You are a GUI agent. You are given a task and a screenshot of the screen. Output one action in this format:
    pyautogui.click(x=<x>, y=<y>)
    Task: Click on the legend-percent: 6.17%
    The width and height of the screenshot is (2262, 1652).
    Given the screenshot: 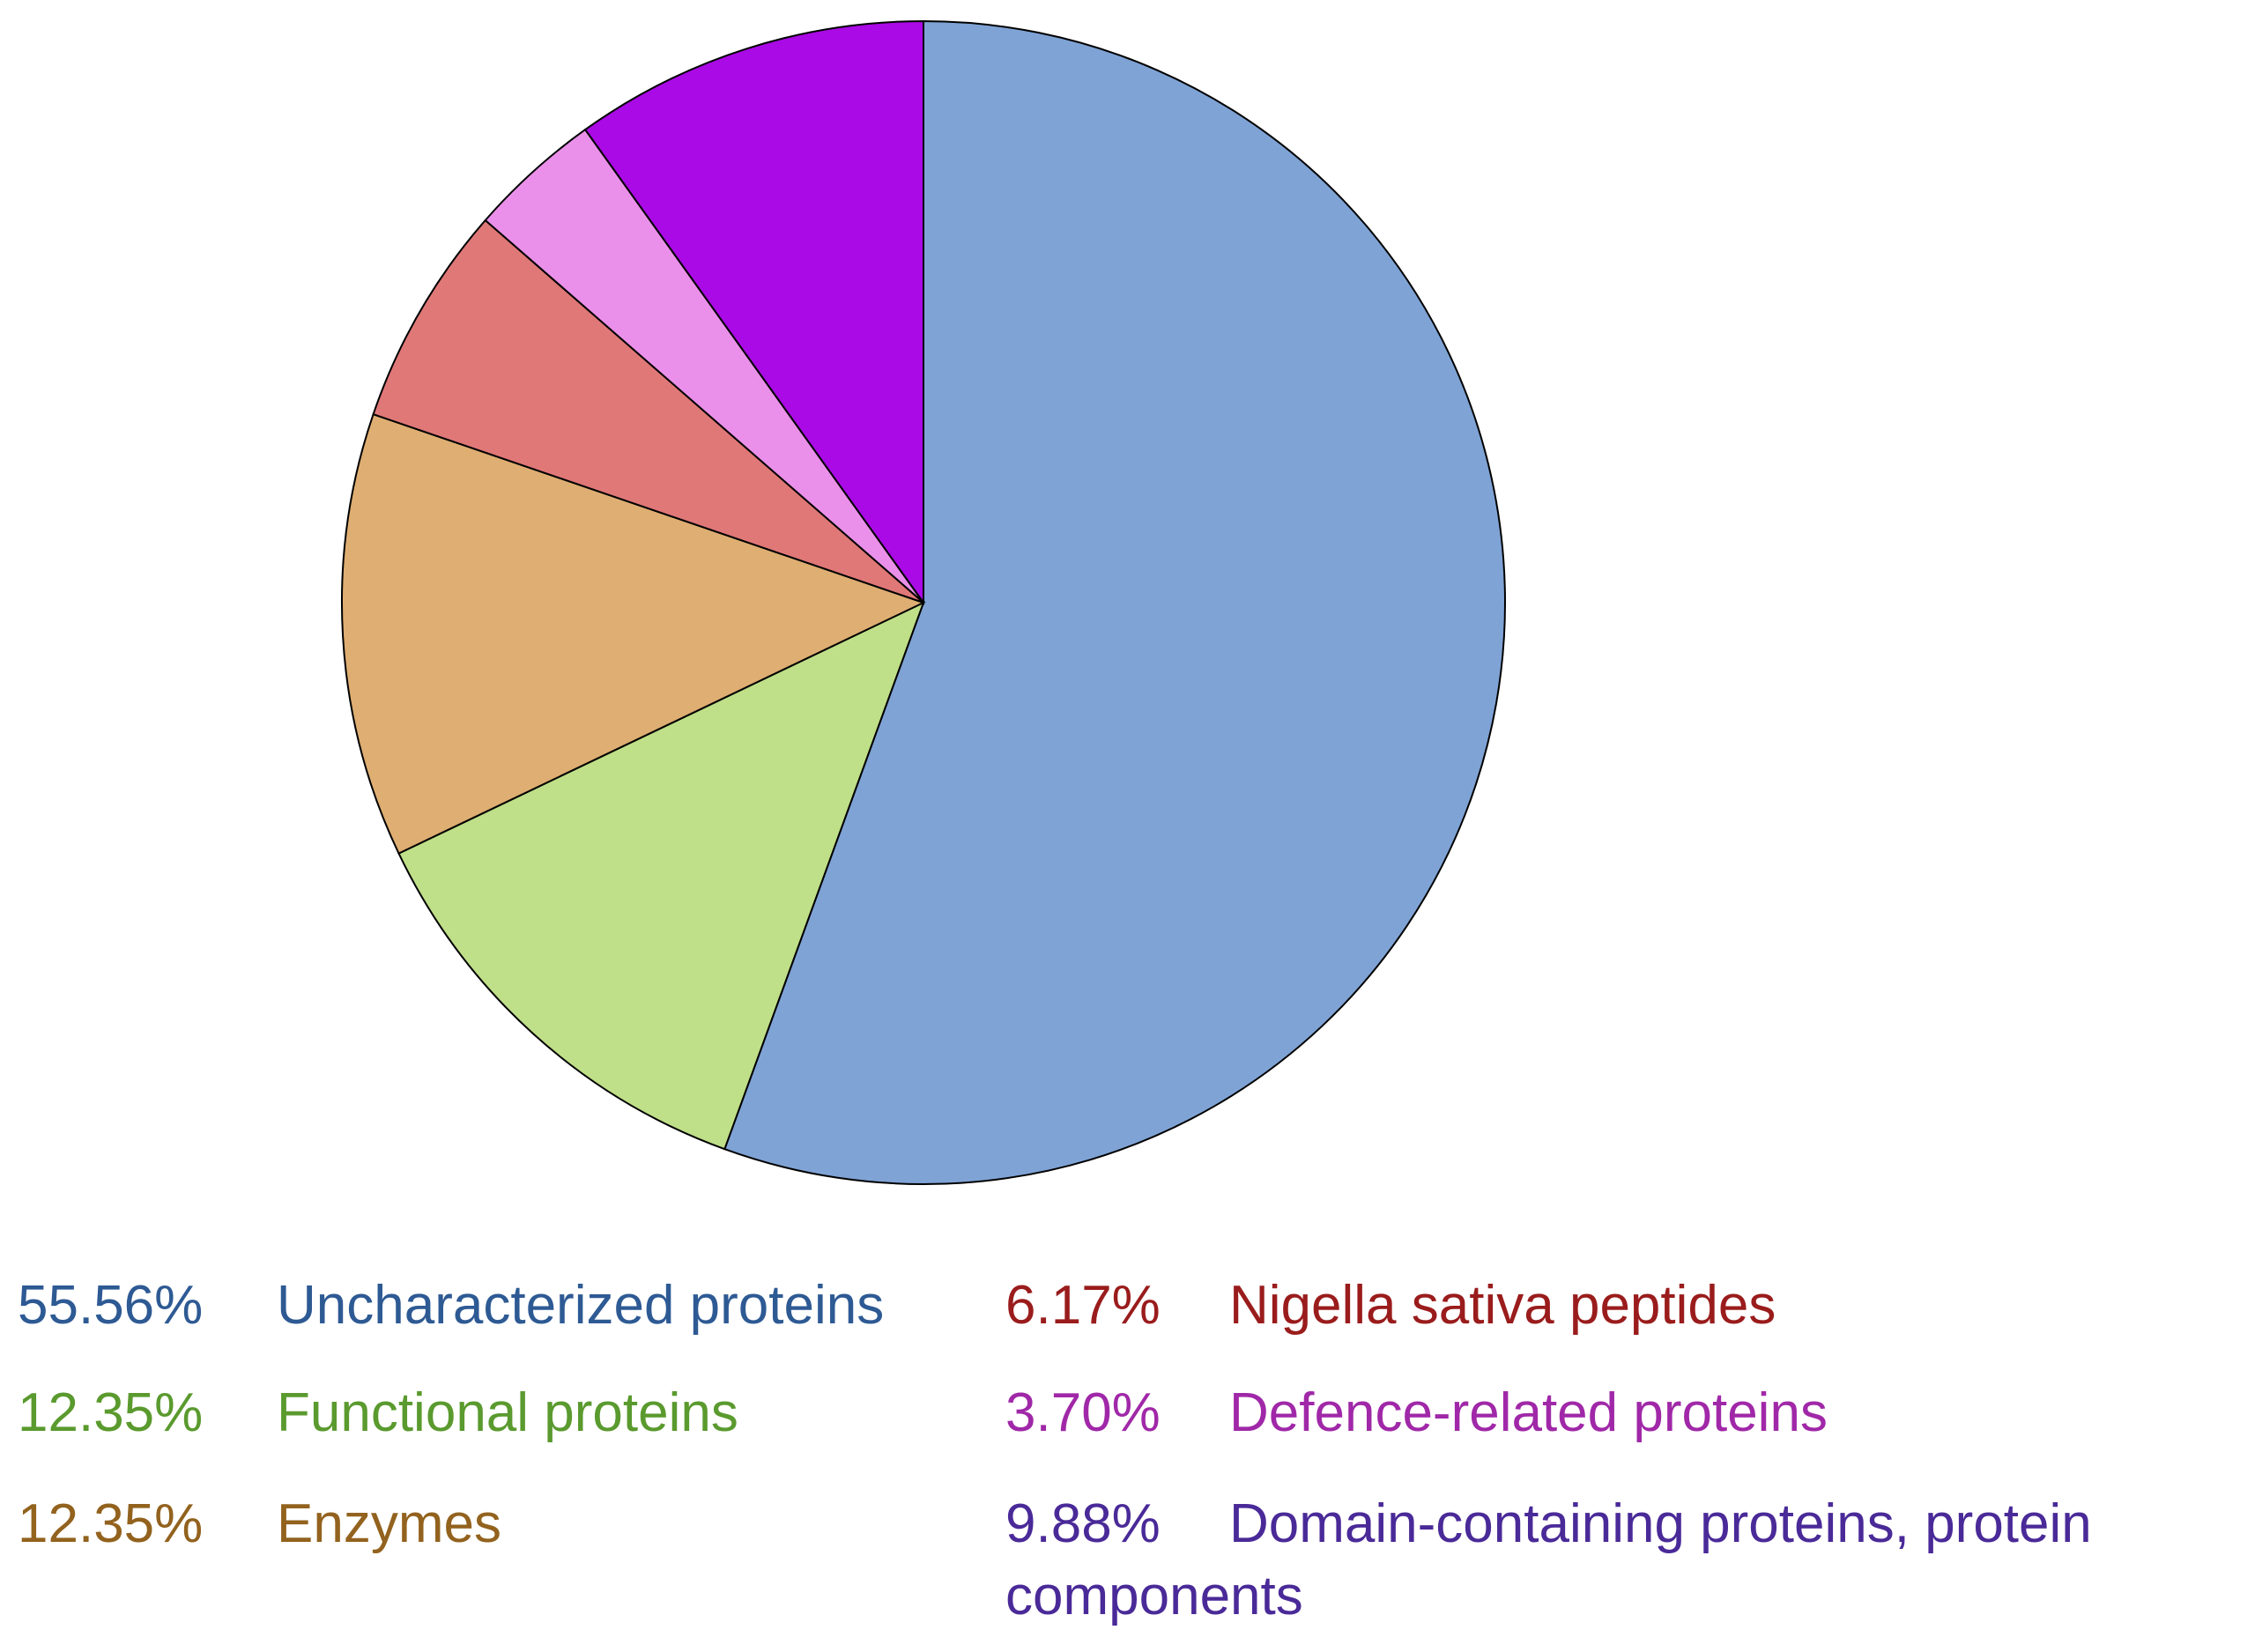 What is the action you would take?
    pyautogui.click(x=1083, y=1305)
    